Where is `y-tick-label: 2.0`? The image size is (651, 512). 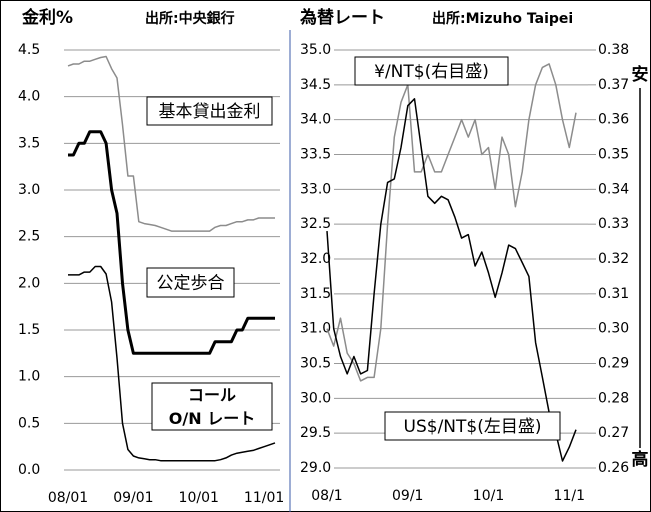 y-tick-label: 2.0 is located at coordinates (29, 283).